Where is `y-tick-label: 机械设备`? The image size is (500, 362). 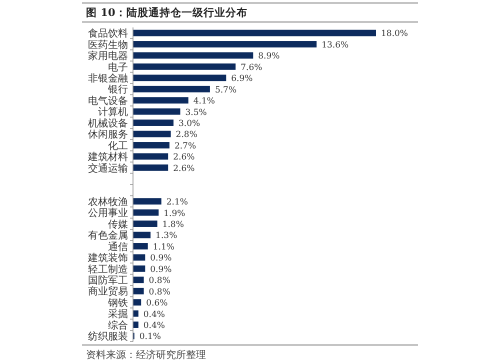 y-tick-label: 机械设备 is located at coordinates (108, 123).